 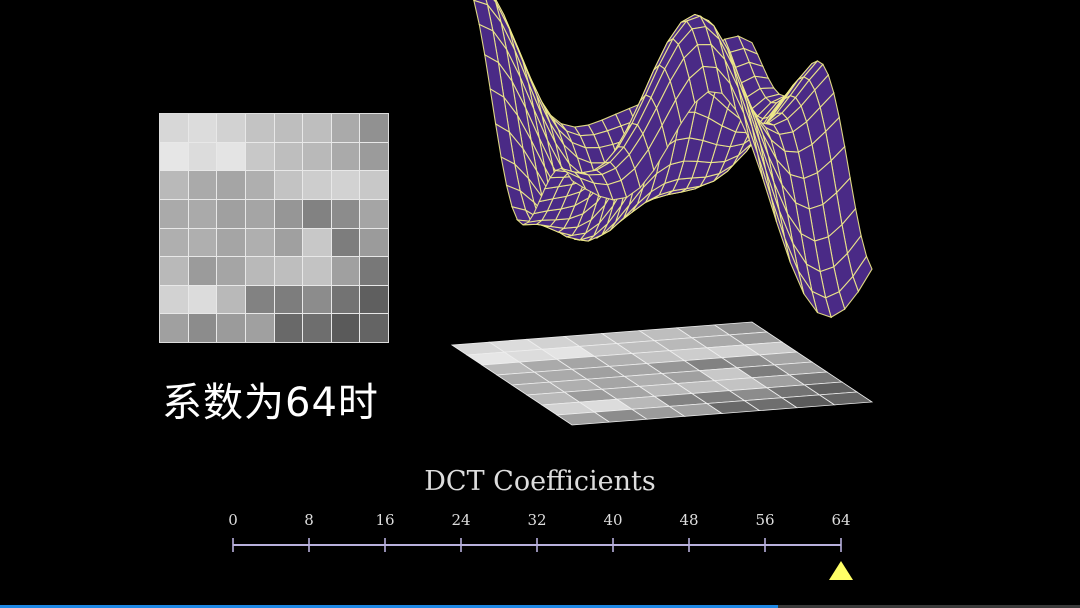 I want to click on pixel-block-8x8, so click(x=274, y=228).